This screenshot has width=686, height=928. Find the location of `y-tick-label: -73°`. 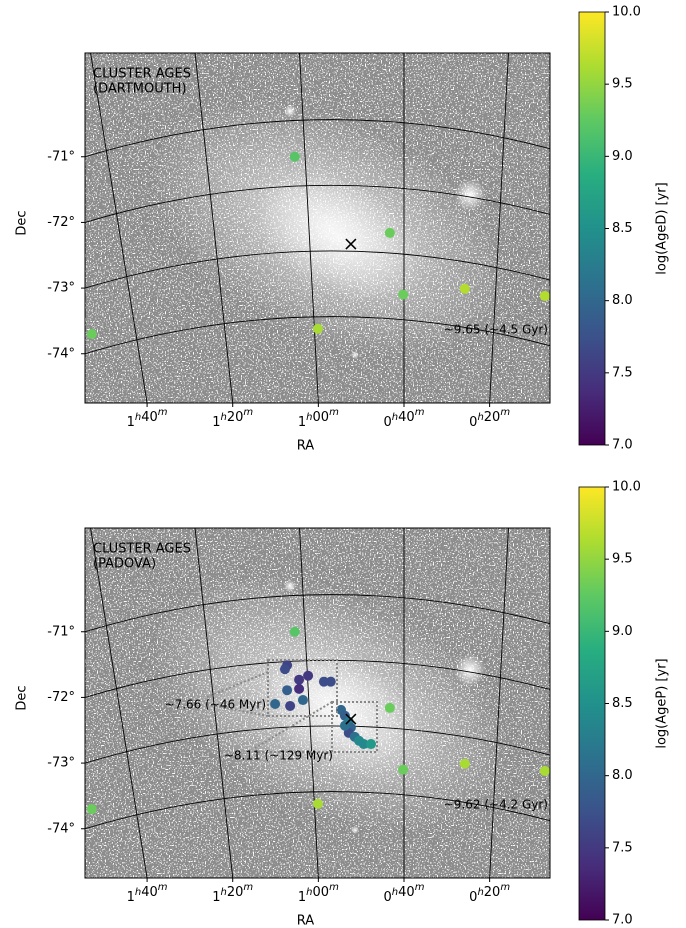

y-tick-label: -73° is located at coordinates (61, 763).